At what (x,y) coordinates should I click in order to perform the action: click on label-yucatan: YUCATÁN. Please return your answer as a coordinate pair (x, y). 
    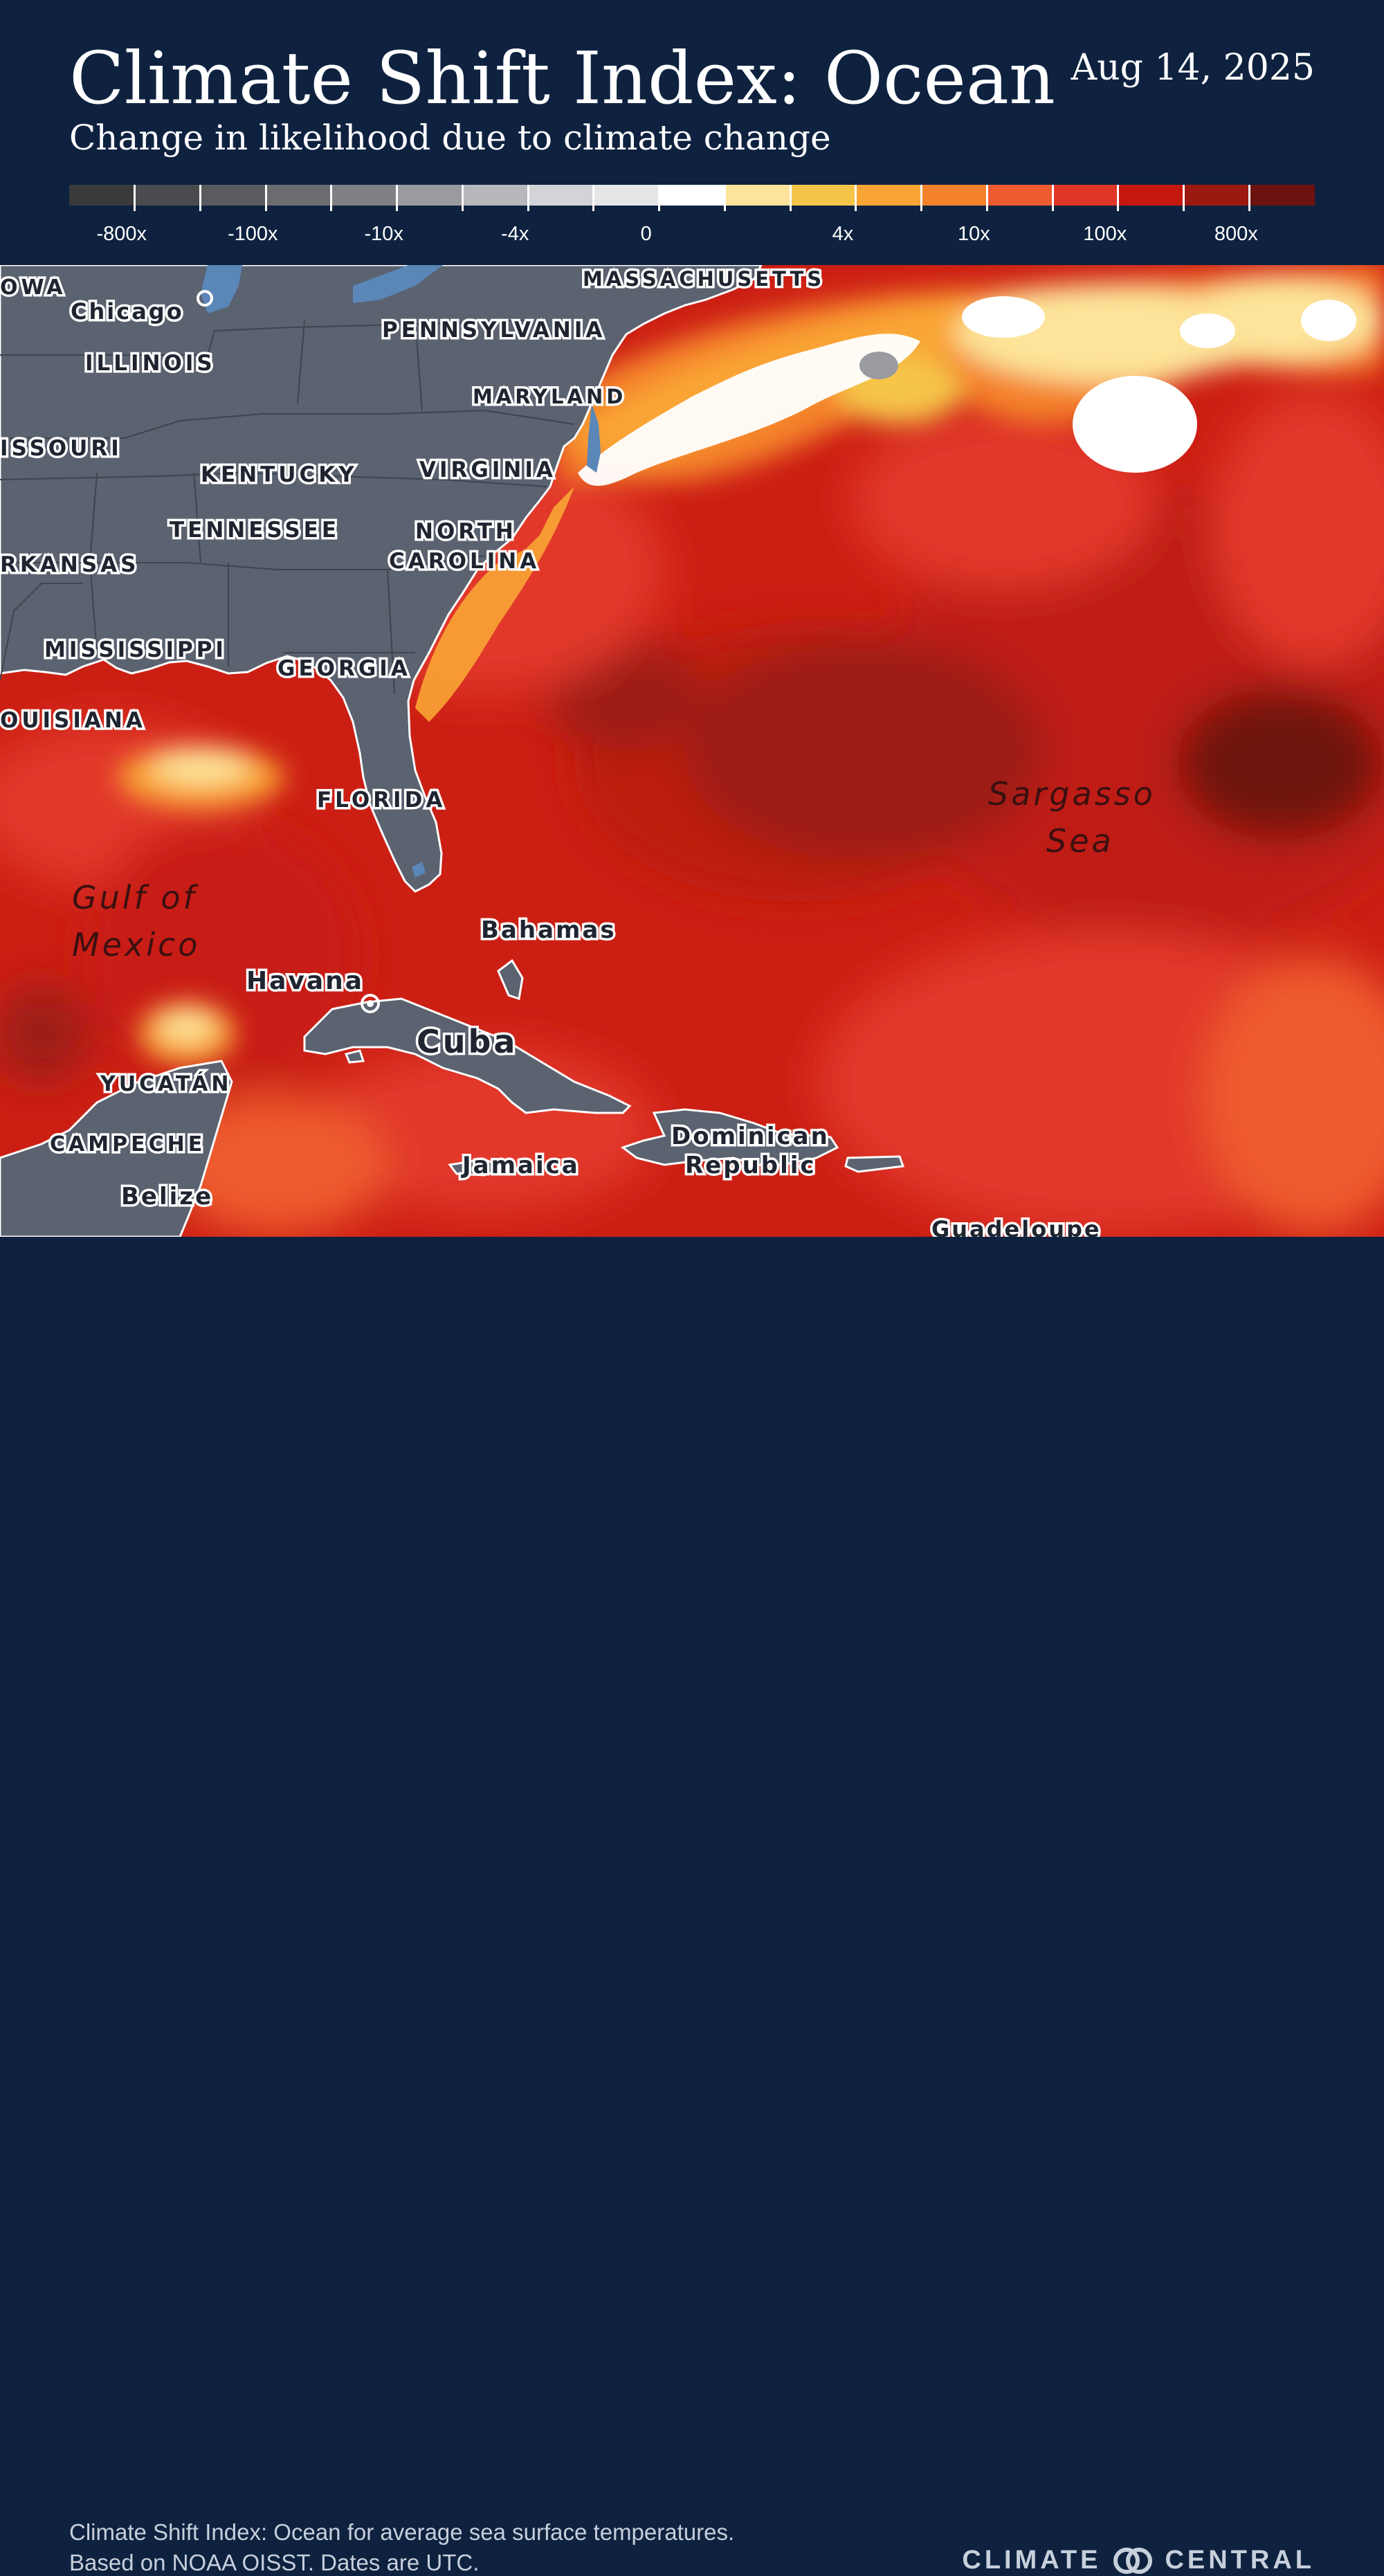
    Looking at the image, I should click on (166, 1083).